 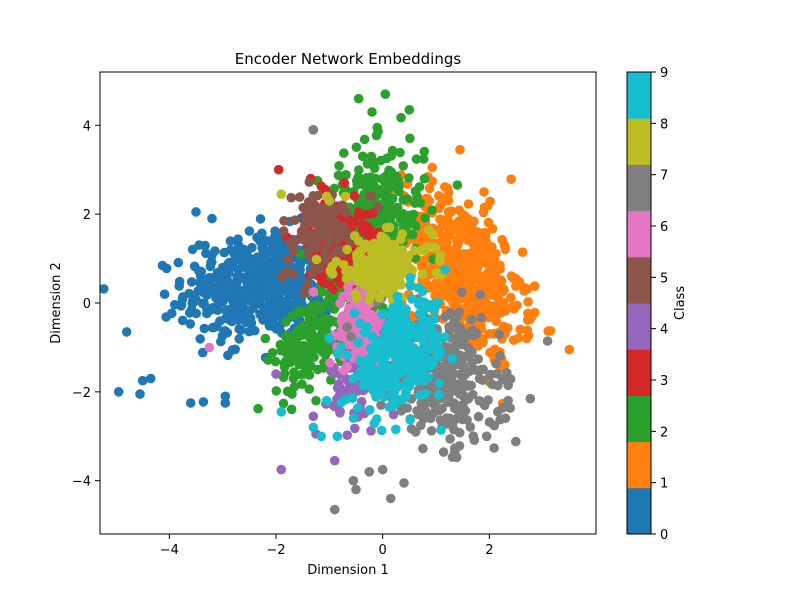 I want to click on colorbar-tick-label: 5, so click(x=664, y=278).